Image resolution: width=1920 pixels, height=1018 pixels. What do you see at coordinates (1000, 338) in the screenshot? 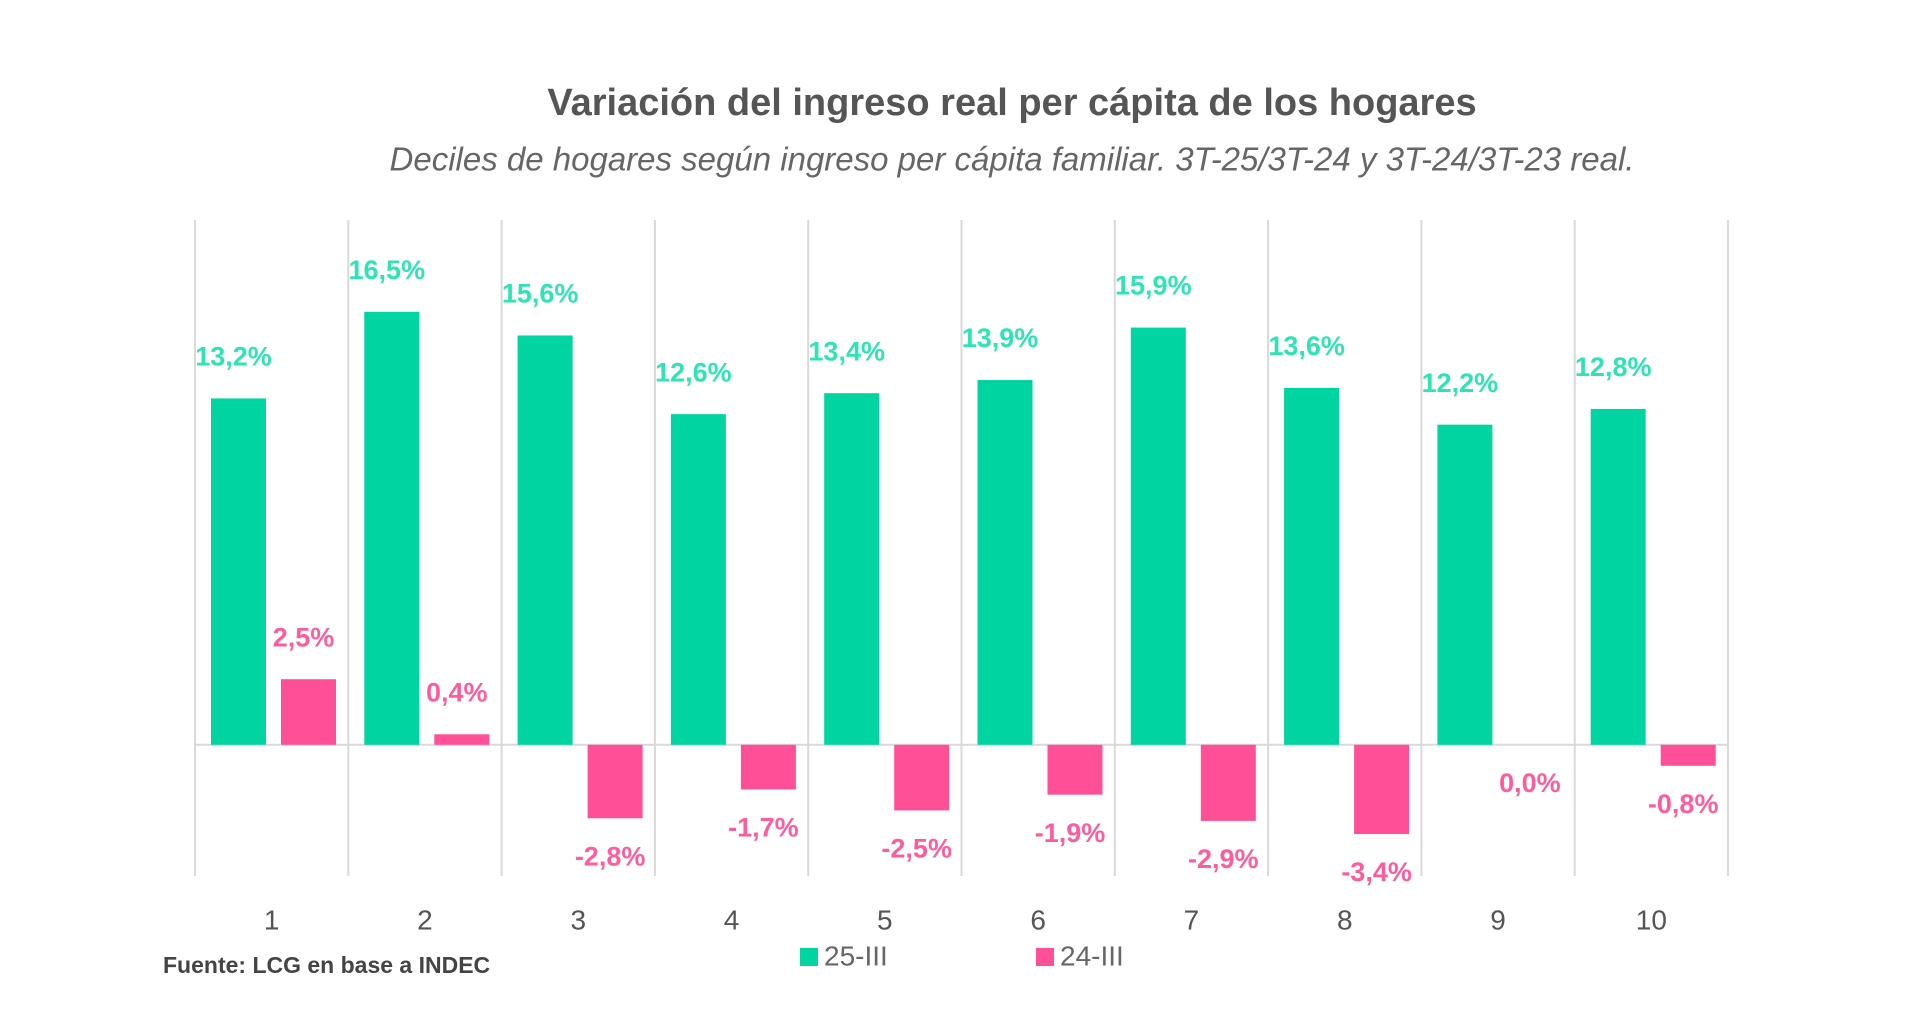
I see `data-label: 13,9%` at bounding box center [1000, 338].